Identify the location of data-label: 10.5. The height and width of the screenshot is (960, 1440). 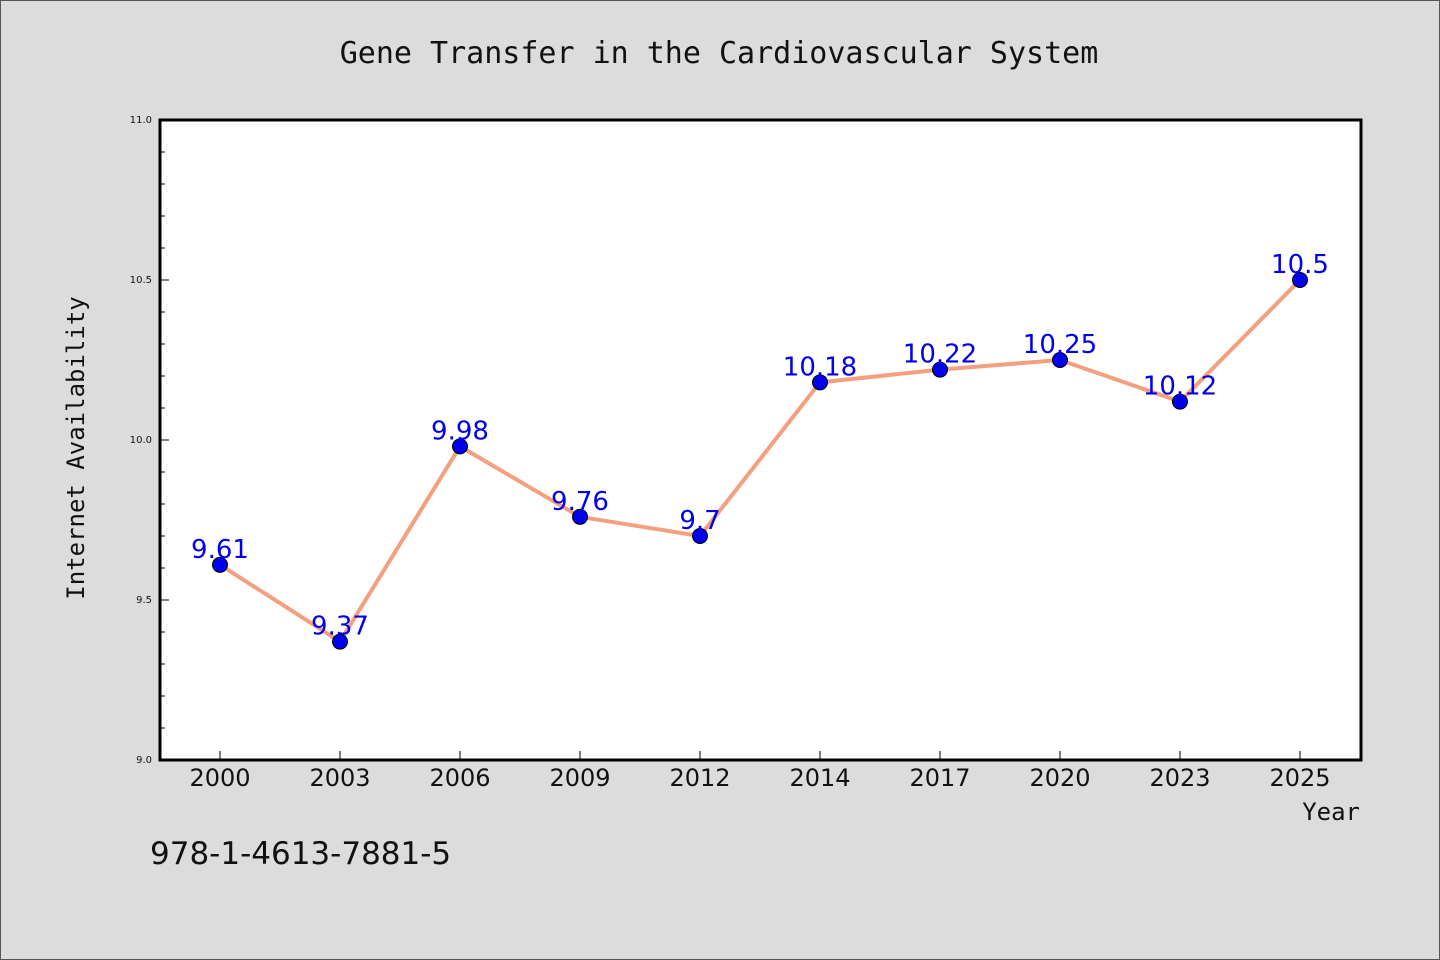
(1300, 265).